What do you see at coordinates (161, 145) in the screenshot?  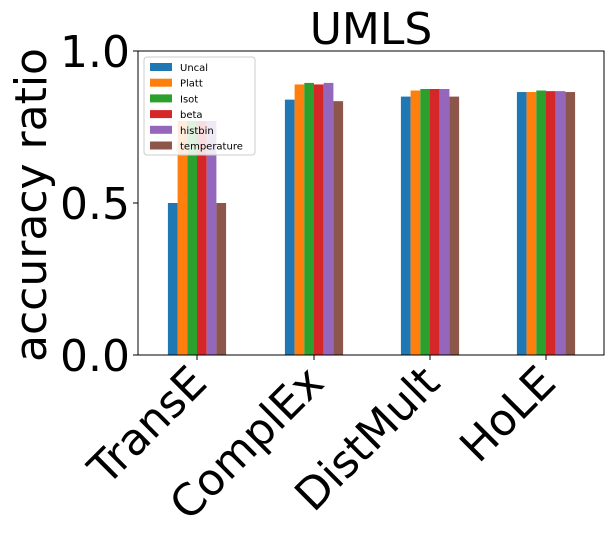 I see `legend-swatch-temperature` at bounding box center [161, 145].